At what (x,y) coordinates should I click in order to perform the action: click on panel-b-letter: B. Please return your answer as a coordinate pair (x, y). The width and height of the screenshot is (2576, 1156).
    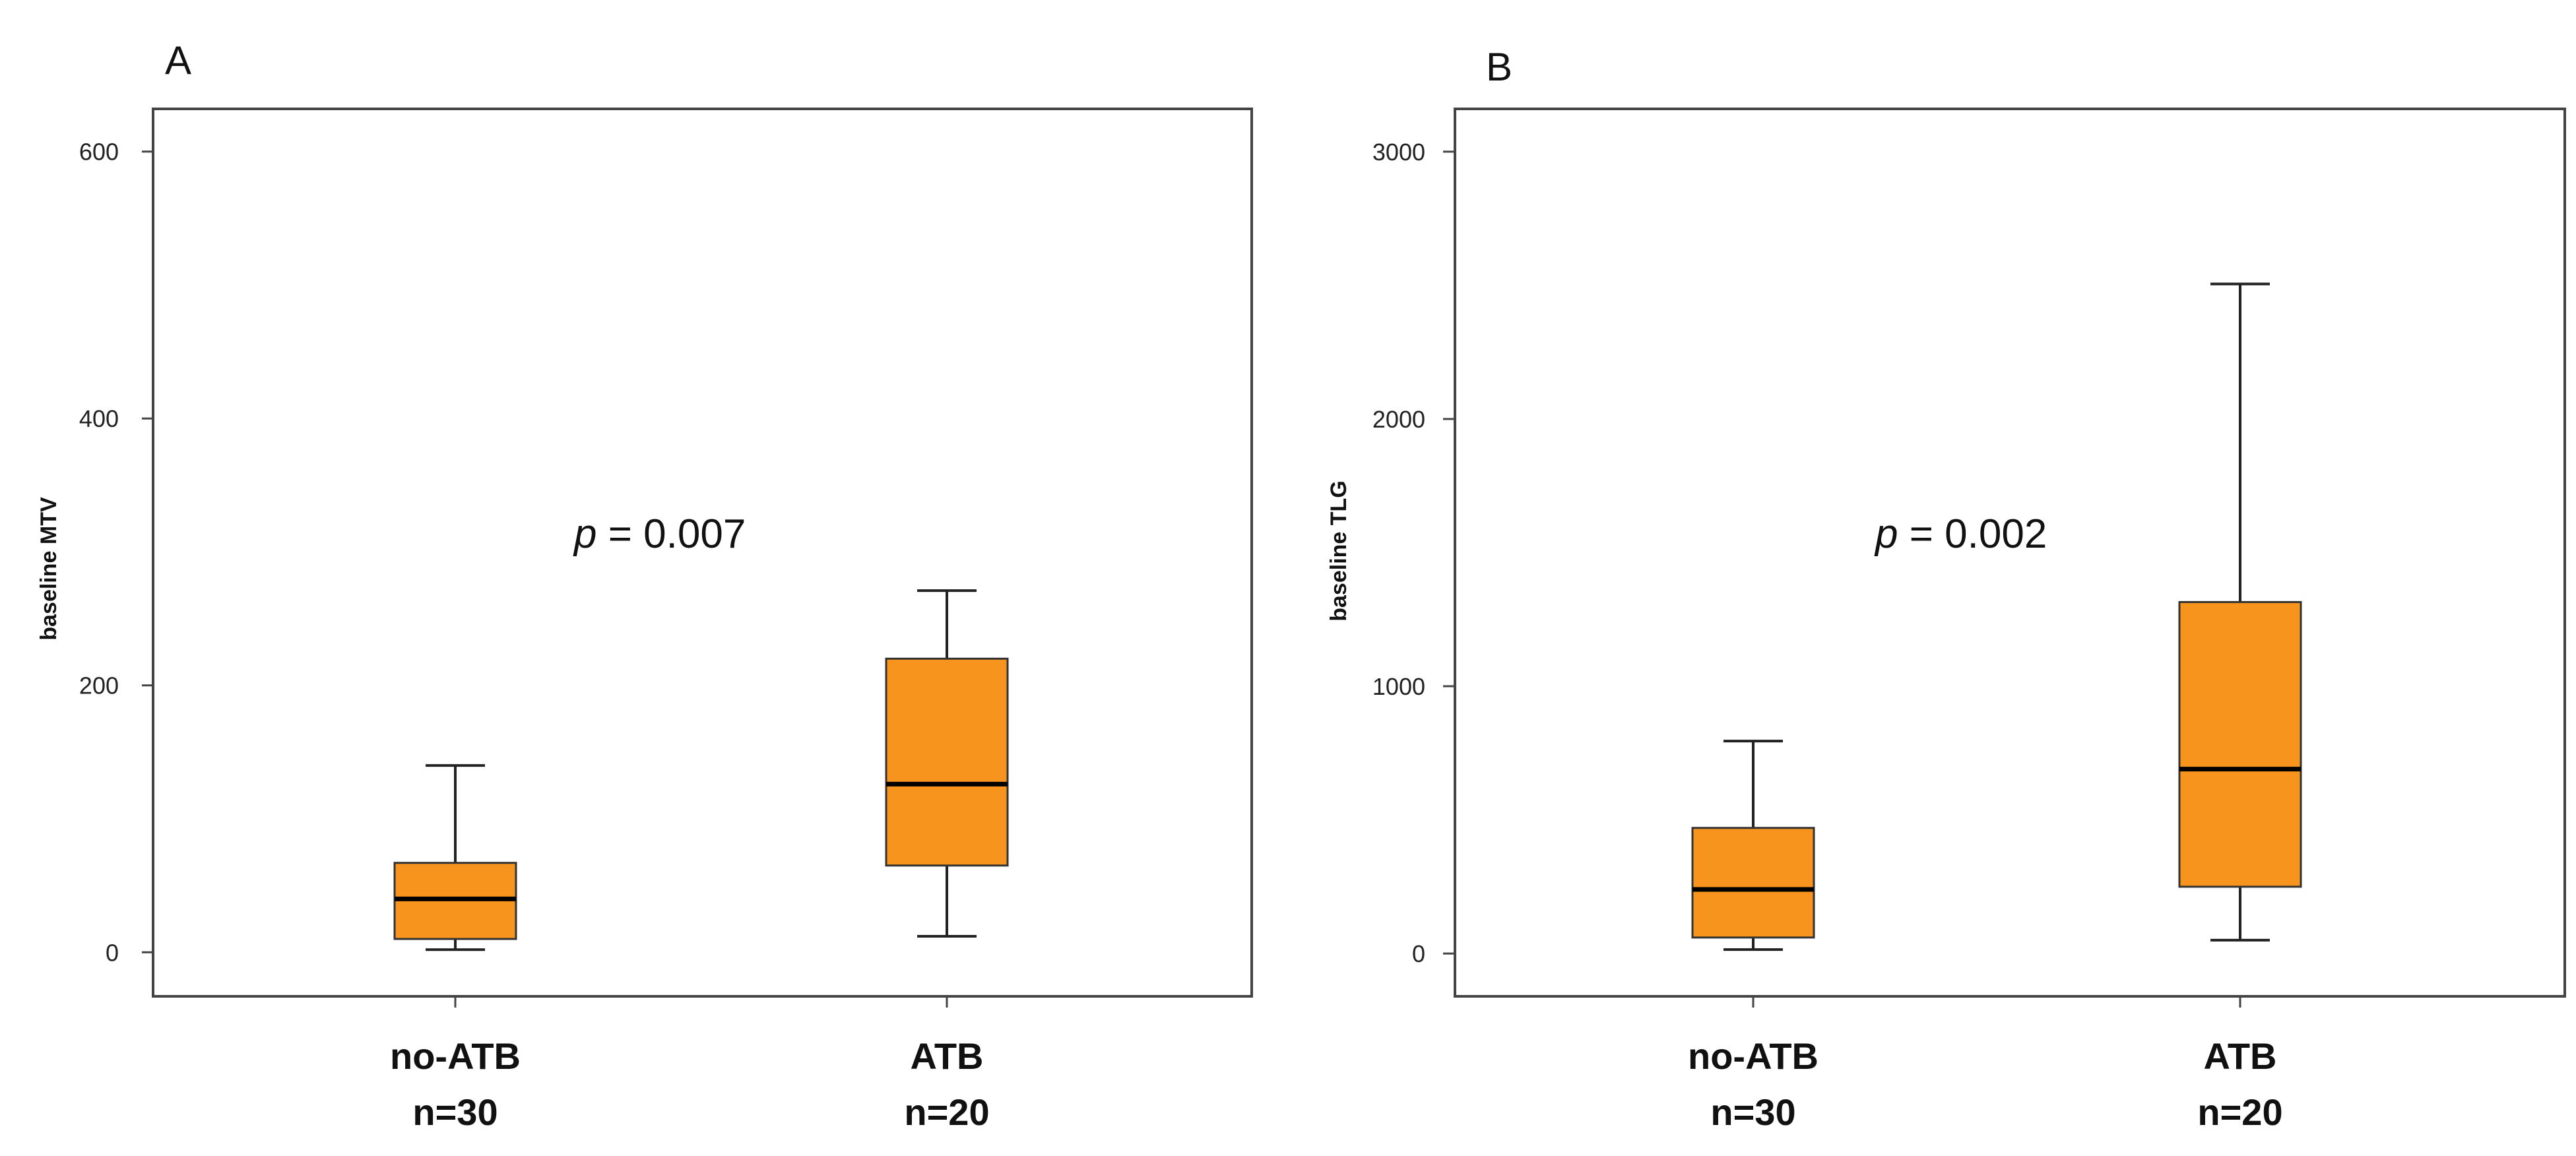
    Looking at the image, I should click on (1499, 67).